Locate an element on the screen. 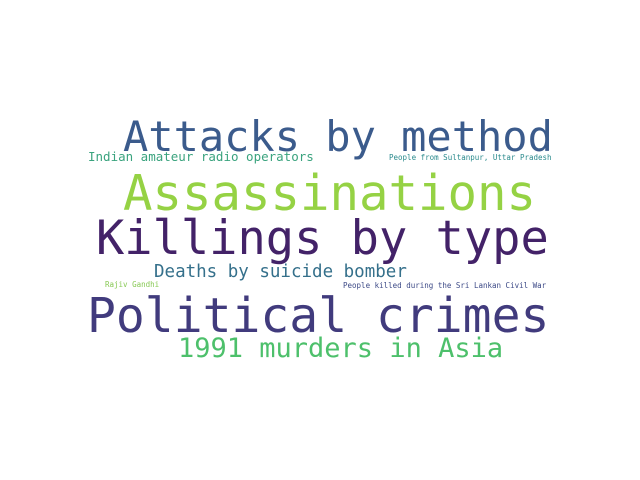 Image resolution: width=640 pixels, height=480 pixels. word-assassinations: Assassinations is located at coordinates (330, 193).